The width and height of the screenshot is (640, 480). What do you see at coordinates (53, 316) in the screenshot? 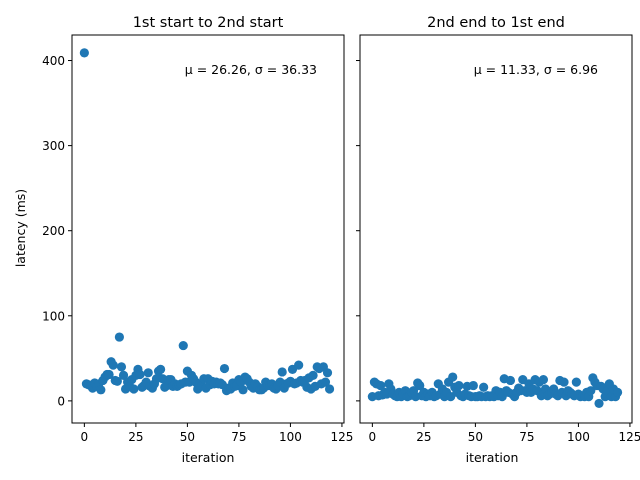
I see `y-tick-label: 100` at bounding box center [53, 316].